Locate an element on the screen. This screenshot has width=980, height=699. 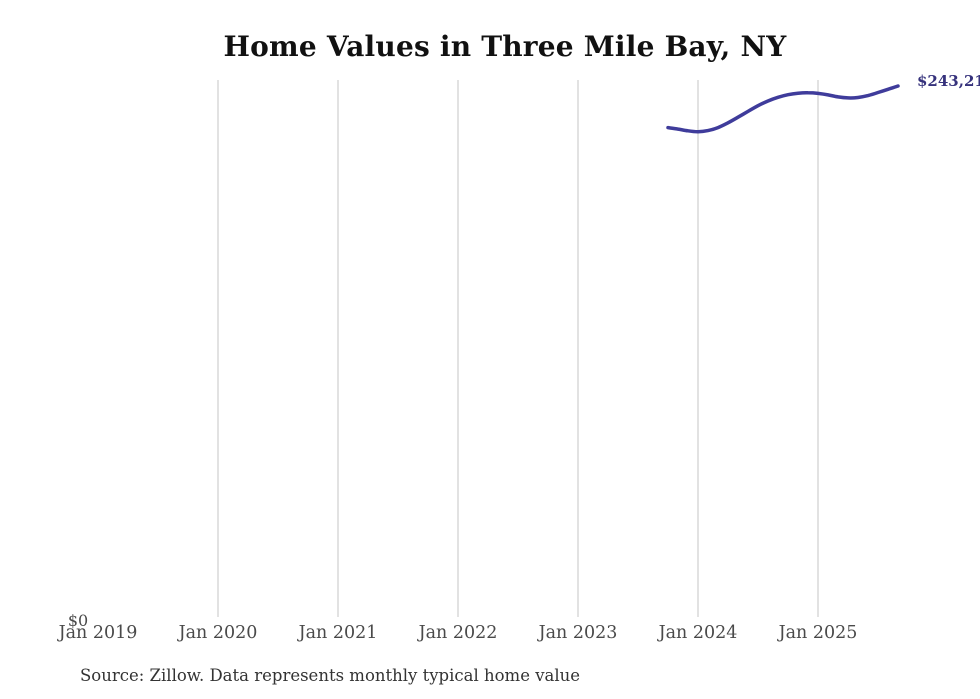
series-group is located at coordinates (783, 109).